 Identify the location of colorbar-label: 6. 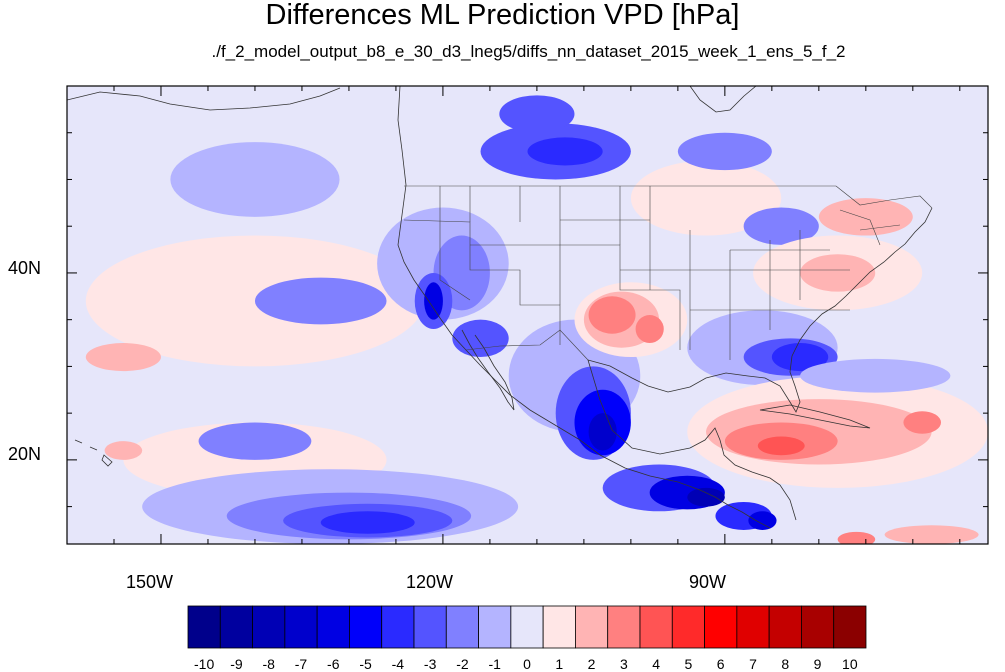
(720, 664).